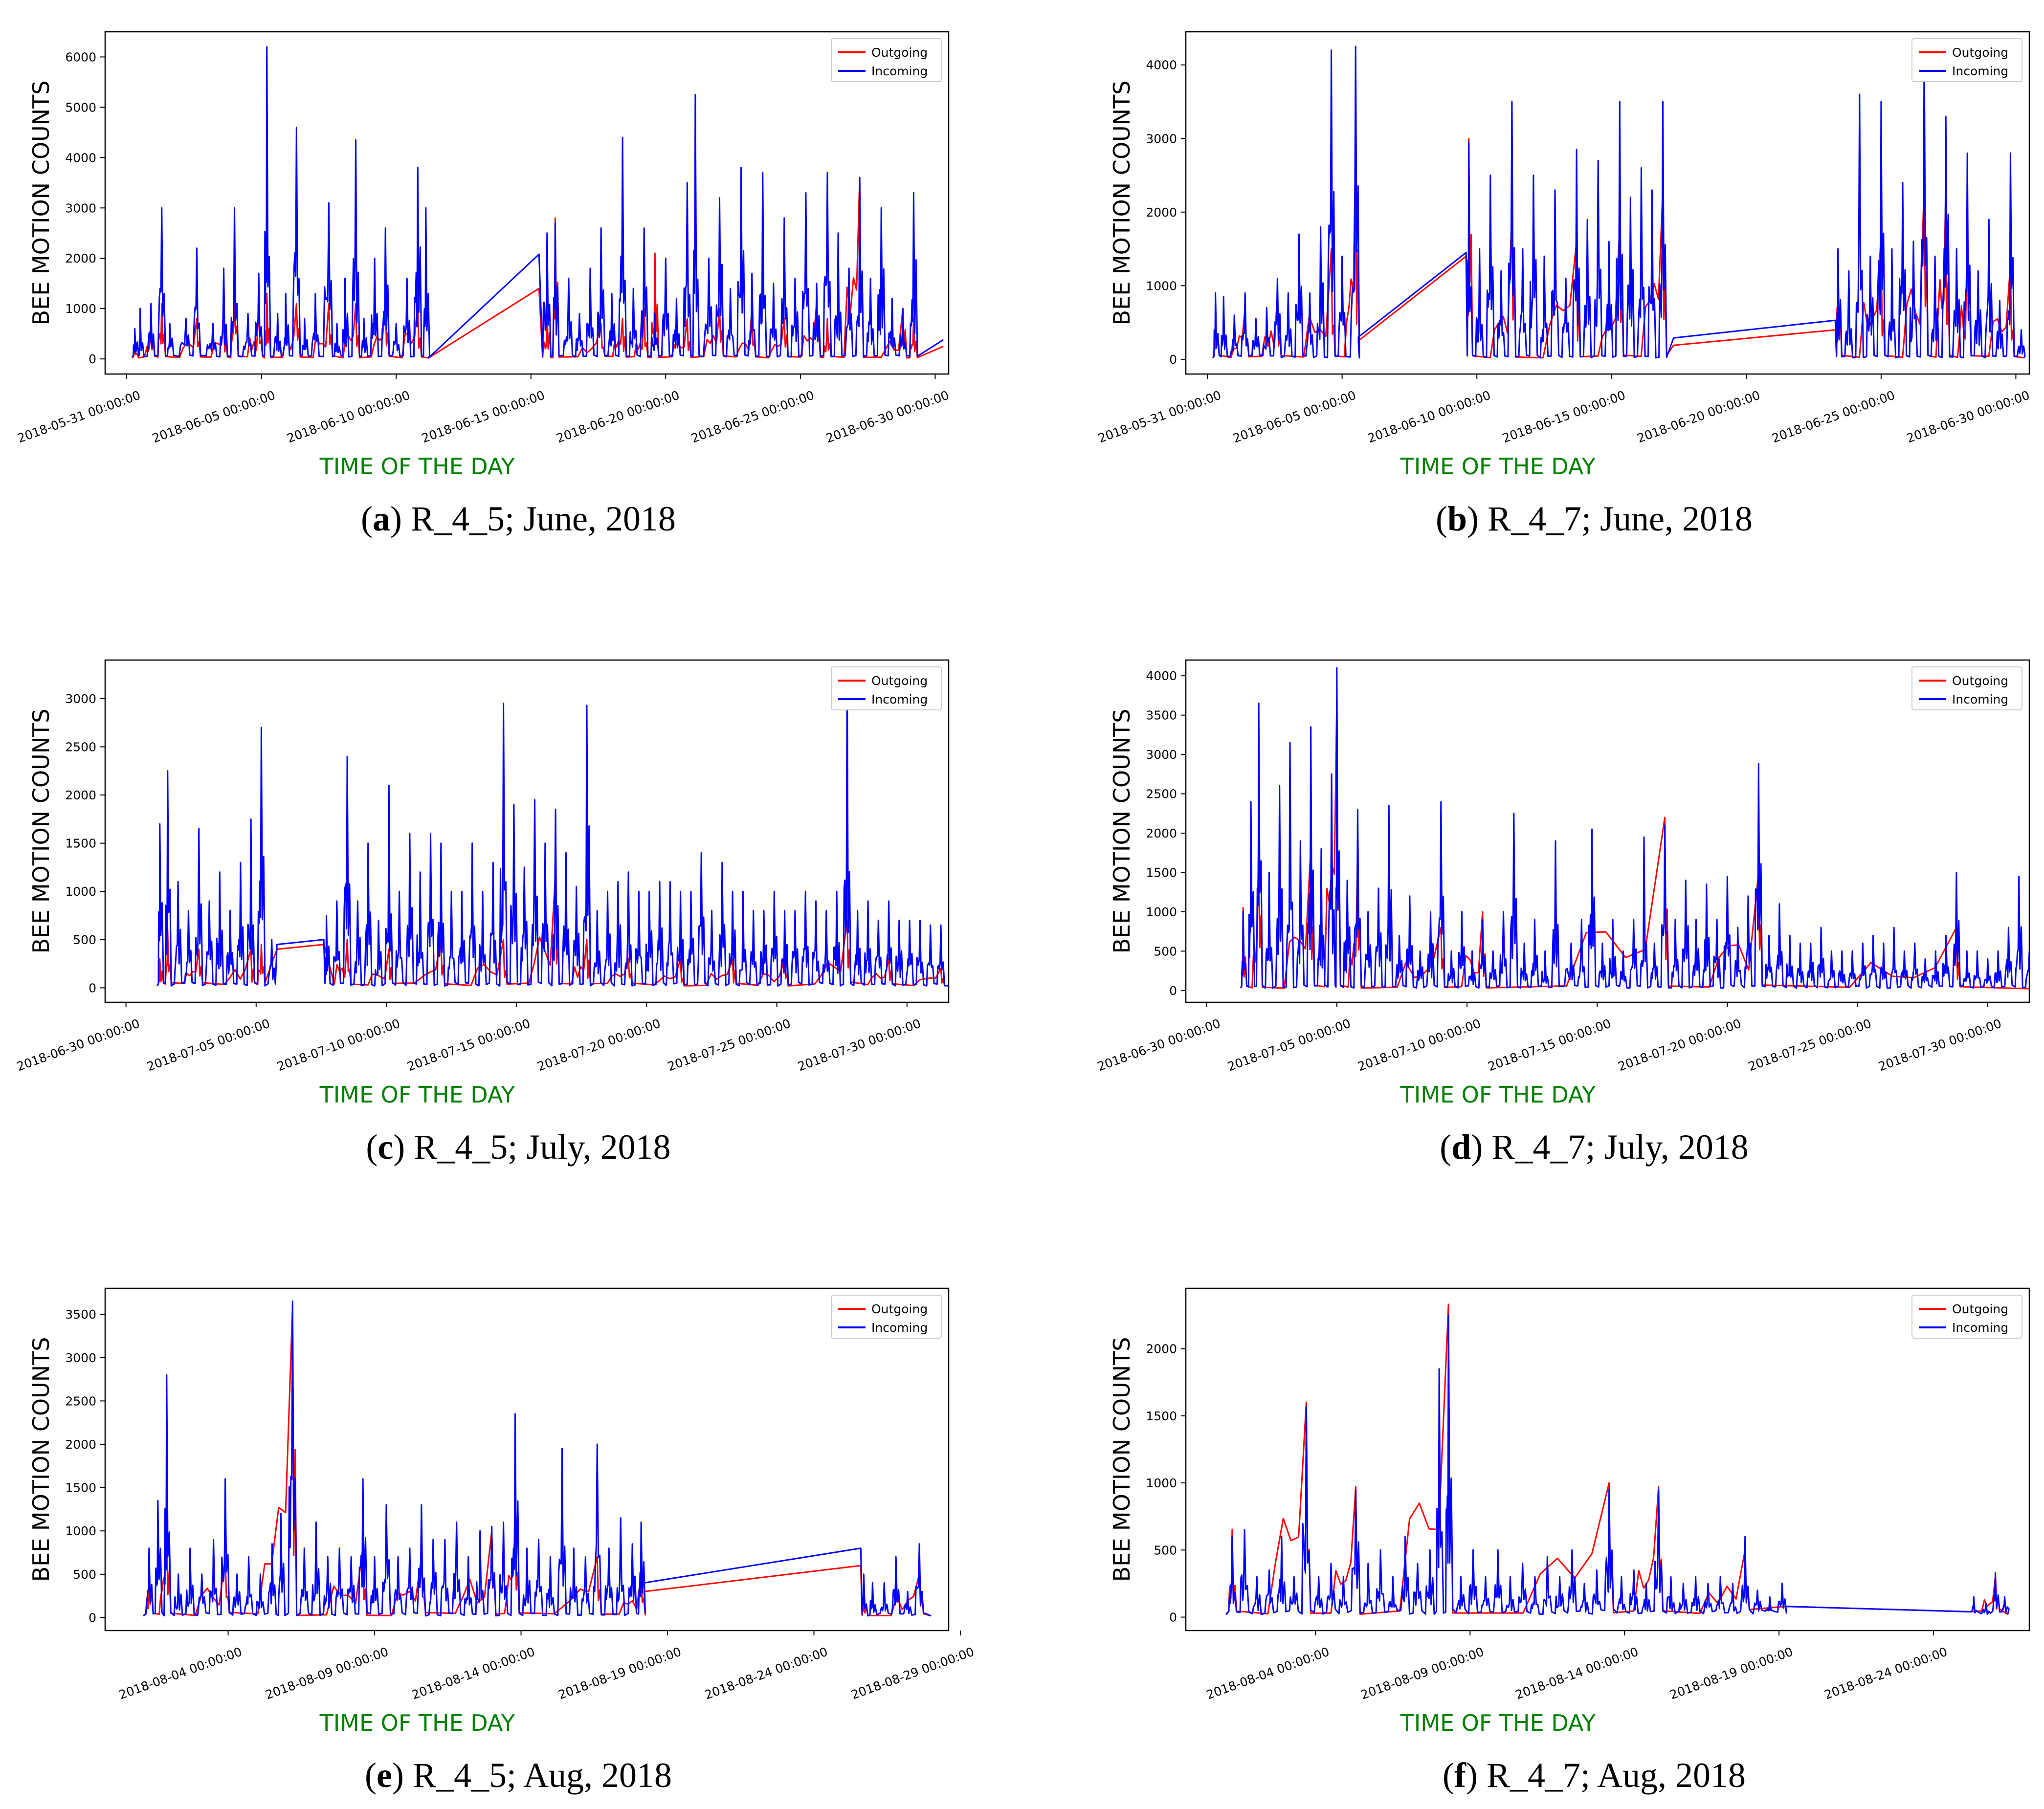 The height and width of the screenshot is (1809, 2044). Describe the element at coordinates (80, 107) in the screenshot. I see `y-tick-label: 5000` at that location.